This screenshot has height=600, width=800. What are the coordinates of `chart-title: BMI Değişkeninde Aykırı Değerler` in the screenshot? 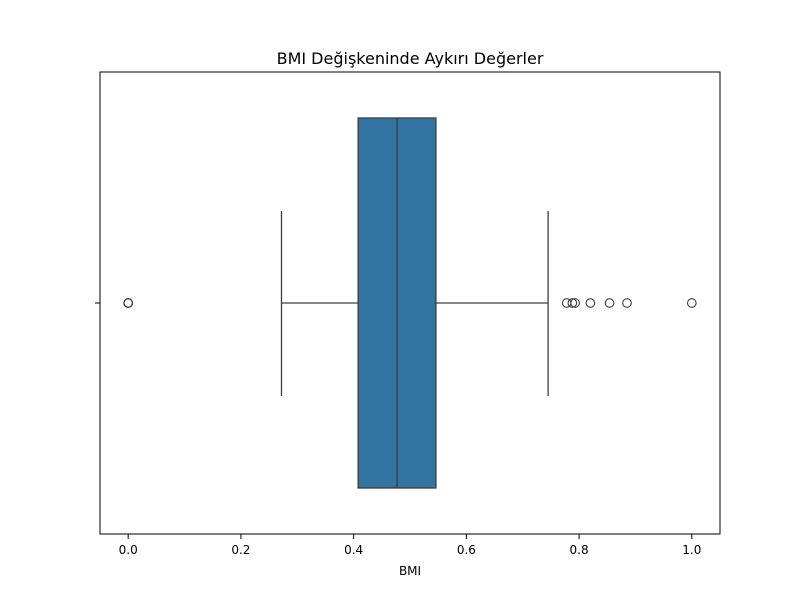 It's located at (410, 58).